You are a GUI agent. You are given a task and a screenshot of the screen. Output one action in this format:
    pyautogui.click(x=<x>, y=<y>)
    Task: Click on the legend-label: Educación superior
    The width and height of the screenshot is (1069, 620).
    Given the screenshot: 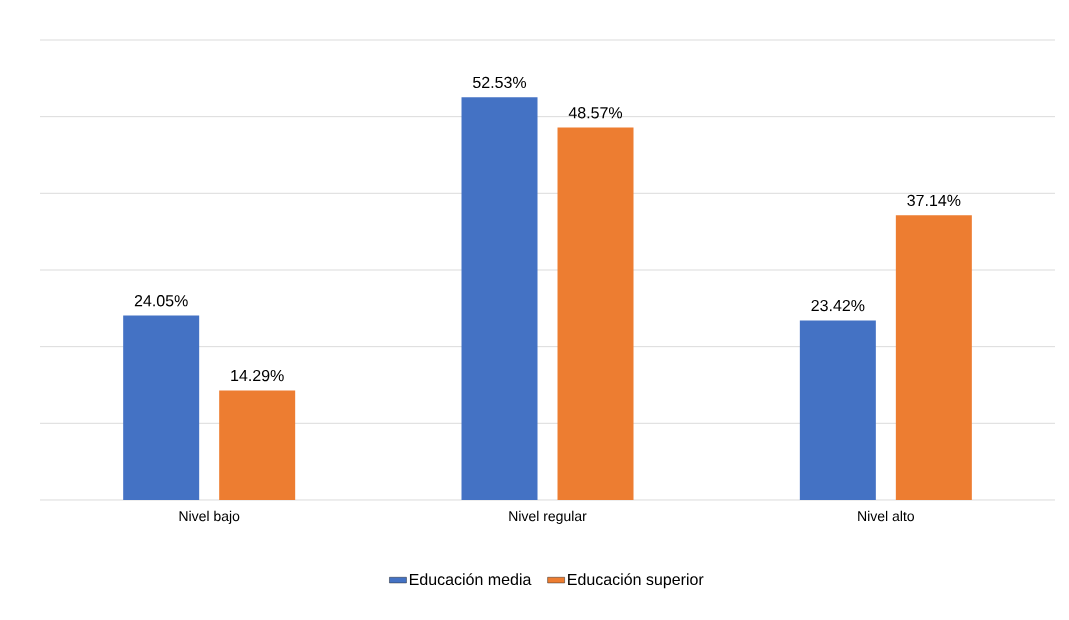 What is the action you would take?
    pyautogui.click(x=636, y=581)
    